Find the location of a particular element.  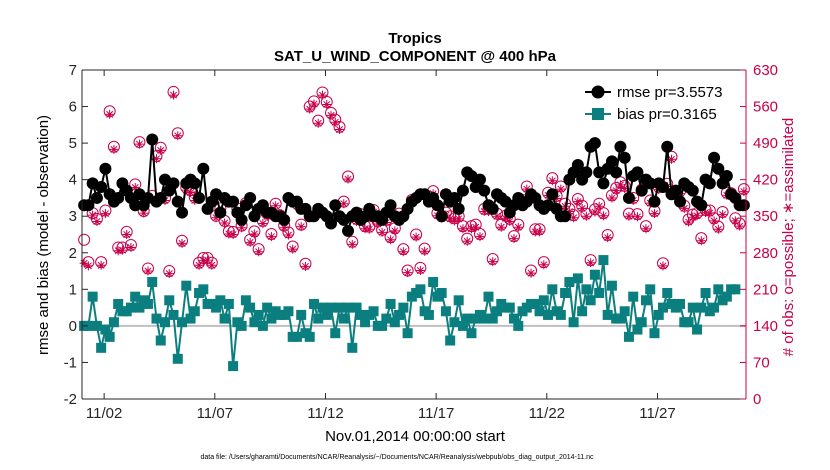

y-axis-label-left: rmse and bias (model - observation) is located at coordinates (43, 235).